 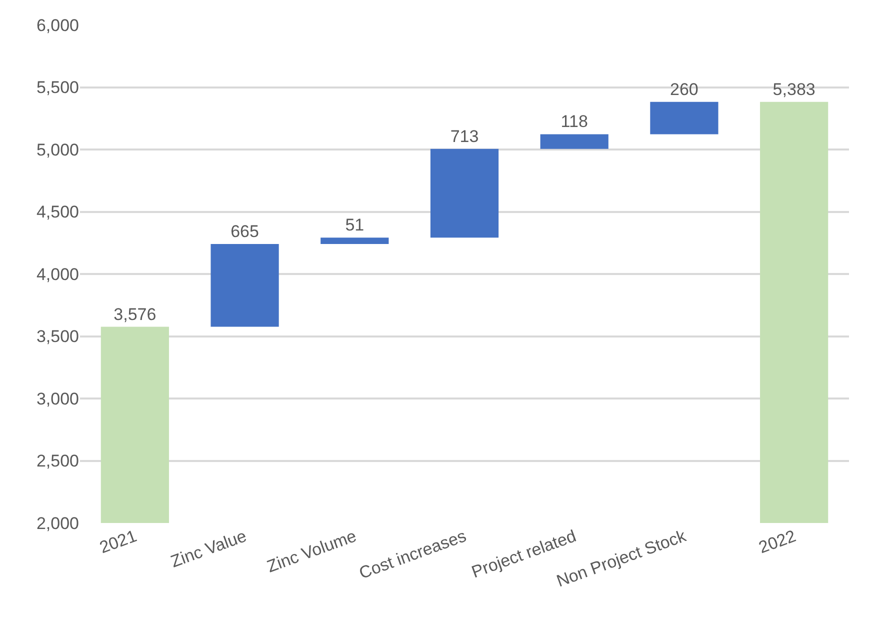 I want to click on y-tick-label: 2,000, so click(x=57, y=523).